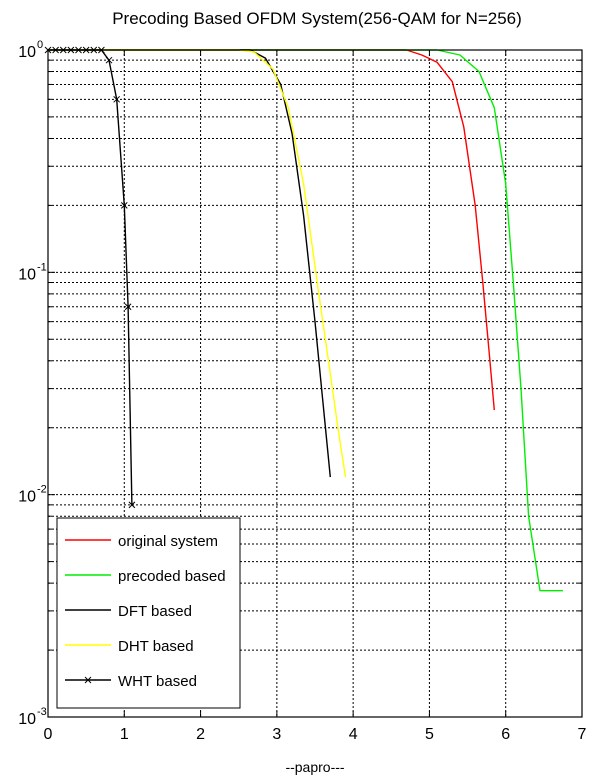  I want to click on y-tick-label-exponent: -3, so click(42, 712).